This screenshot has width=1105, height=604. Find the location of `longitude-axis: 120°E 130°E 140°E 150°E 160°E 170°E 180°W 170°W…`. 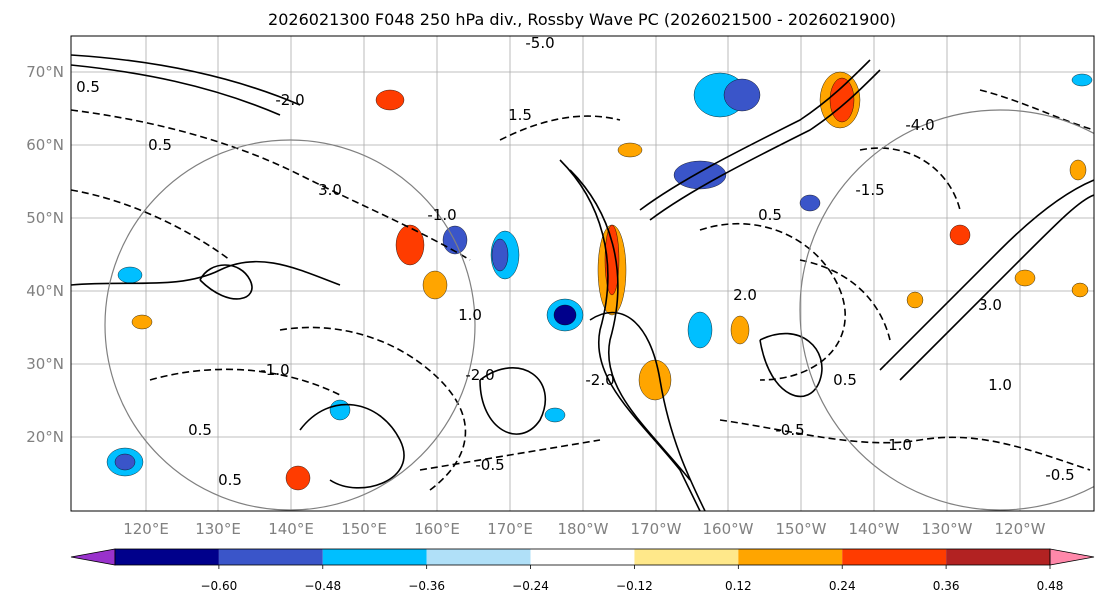

longitude-axis: 120°E 130°E 140°E 150°E 160°E 170°E 180°W 170°W… is located at coordinates (584, 529).